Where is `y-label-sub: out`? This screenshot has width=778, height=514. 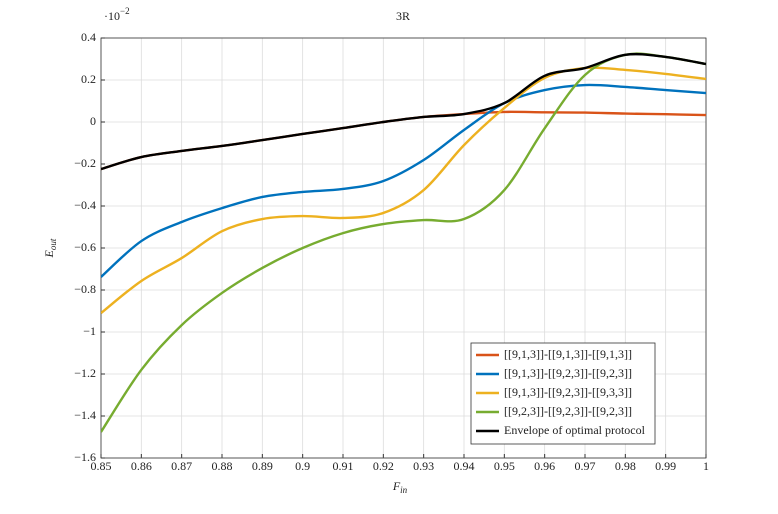
y-label-sub: out is located at coordinates (53, 244).